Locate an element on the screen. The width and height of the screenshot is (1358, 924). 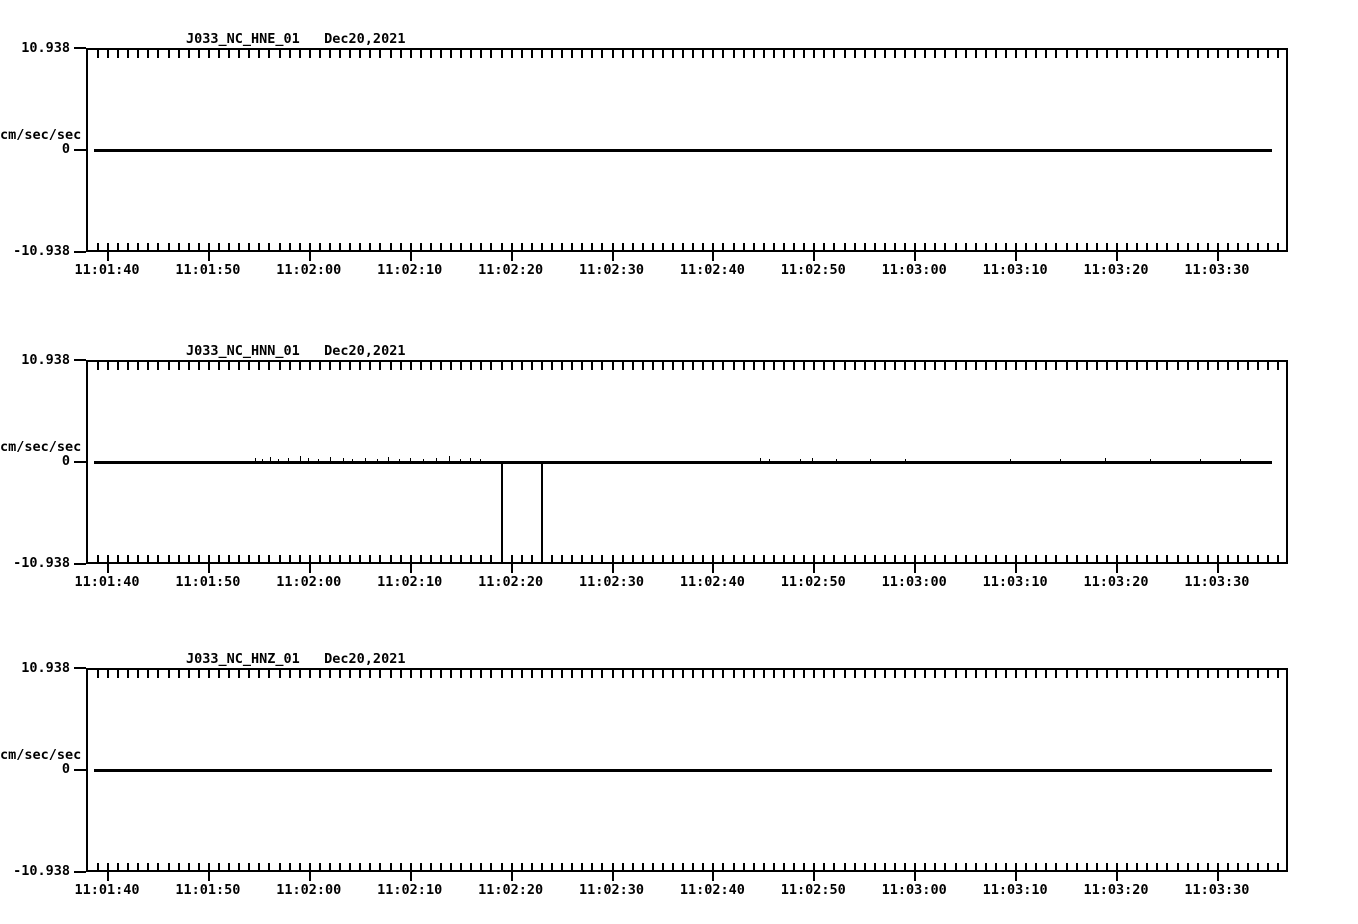
y-tick-mark-zero is located at coordinates (80, 770).